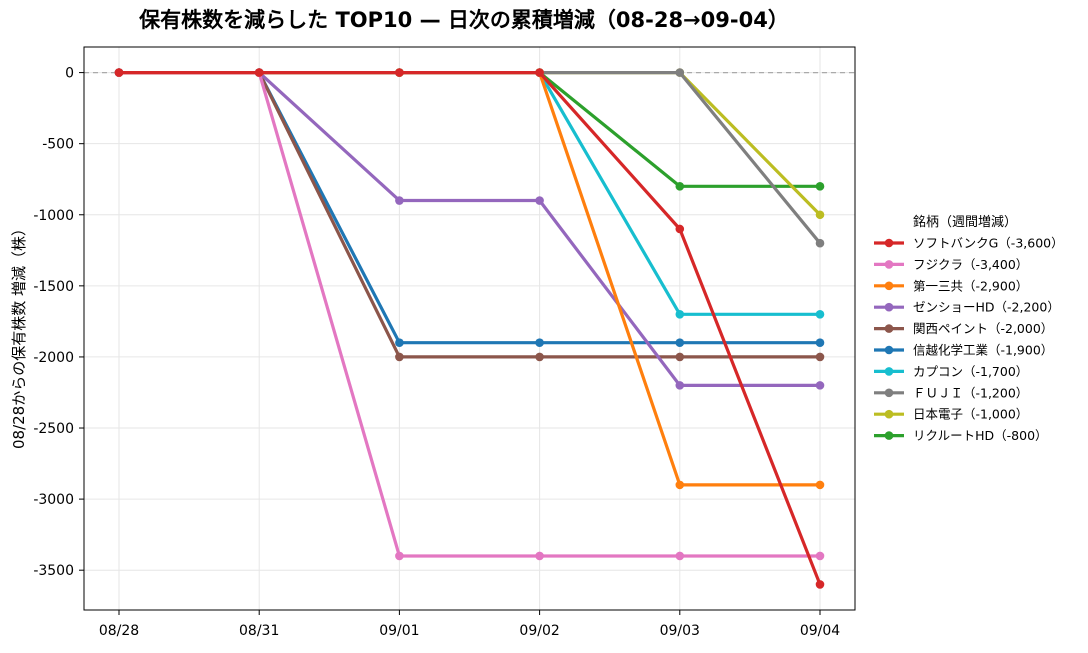 This screenshot has height=653, width=1088. I want to click on x-tick-label: 09/01, so click(399, 631).